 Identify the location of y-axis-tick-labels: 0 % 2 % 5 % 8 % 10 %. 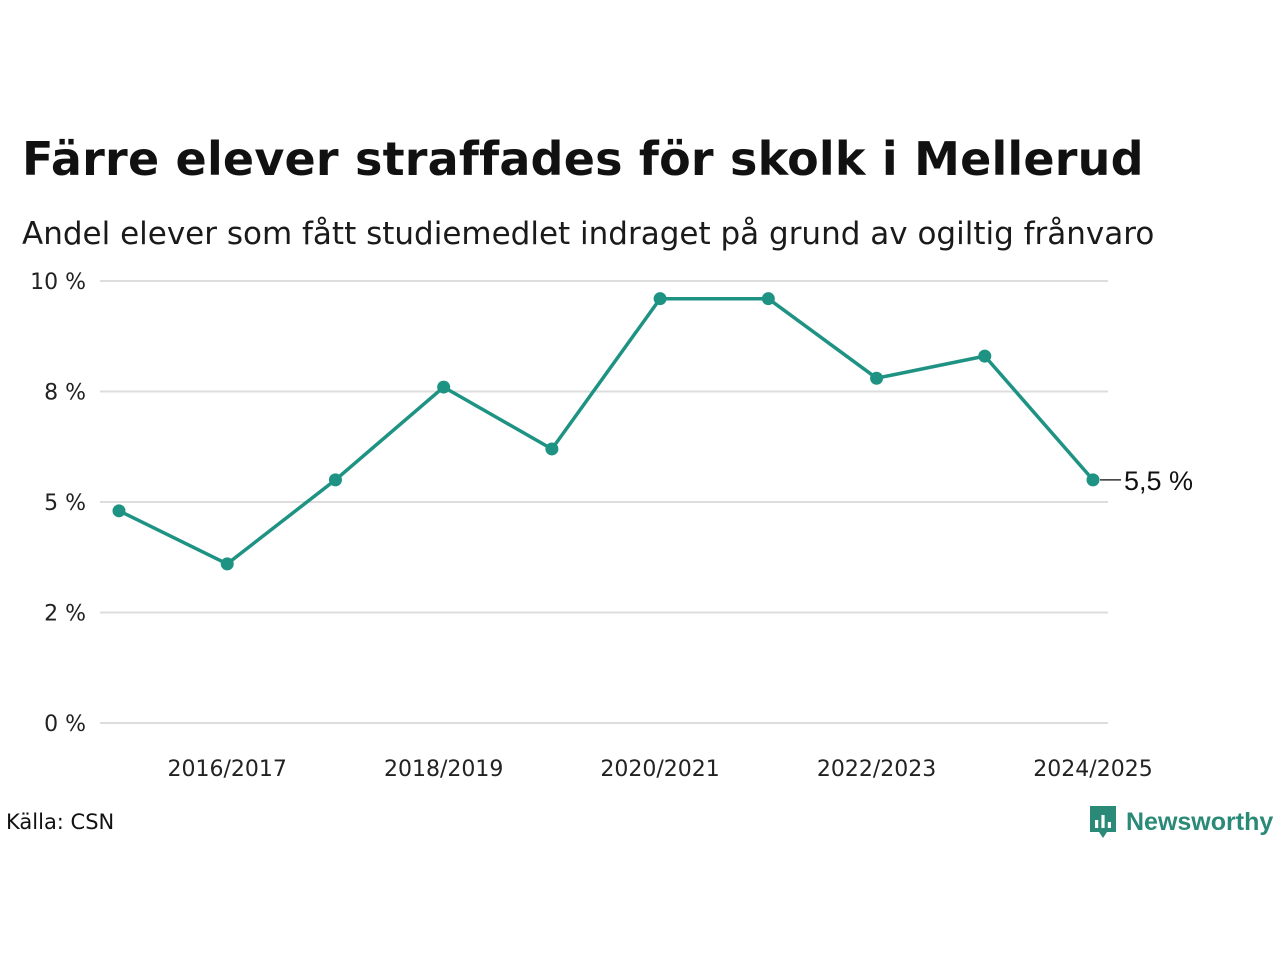
(58, 503).